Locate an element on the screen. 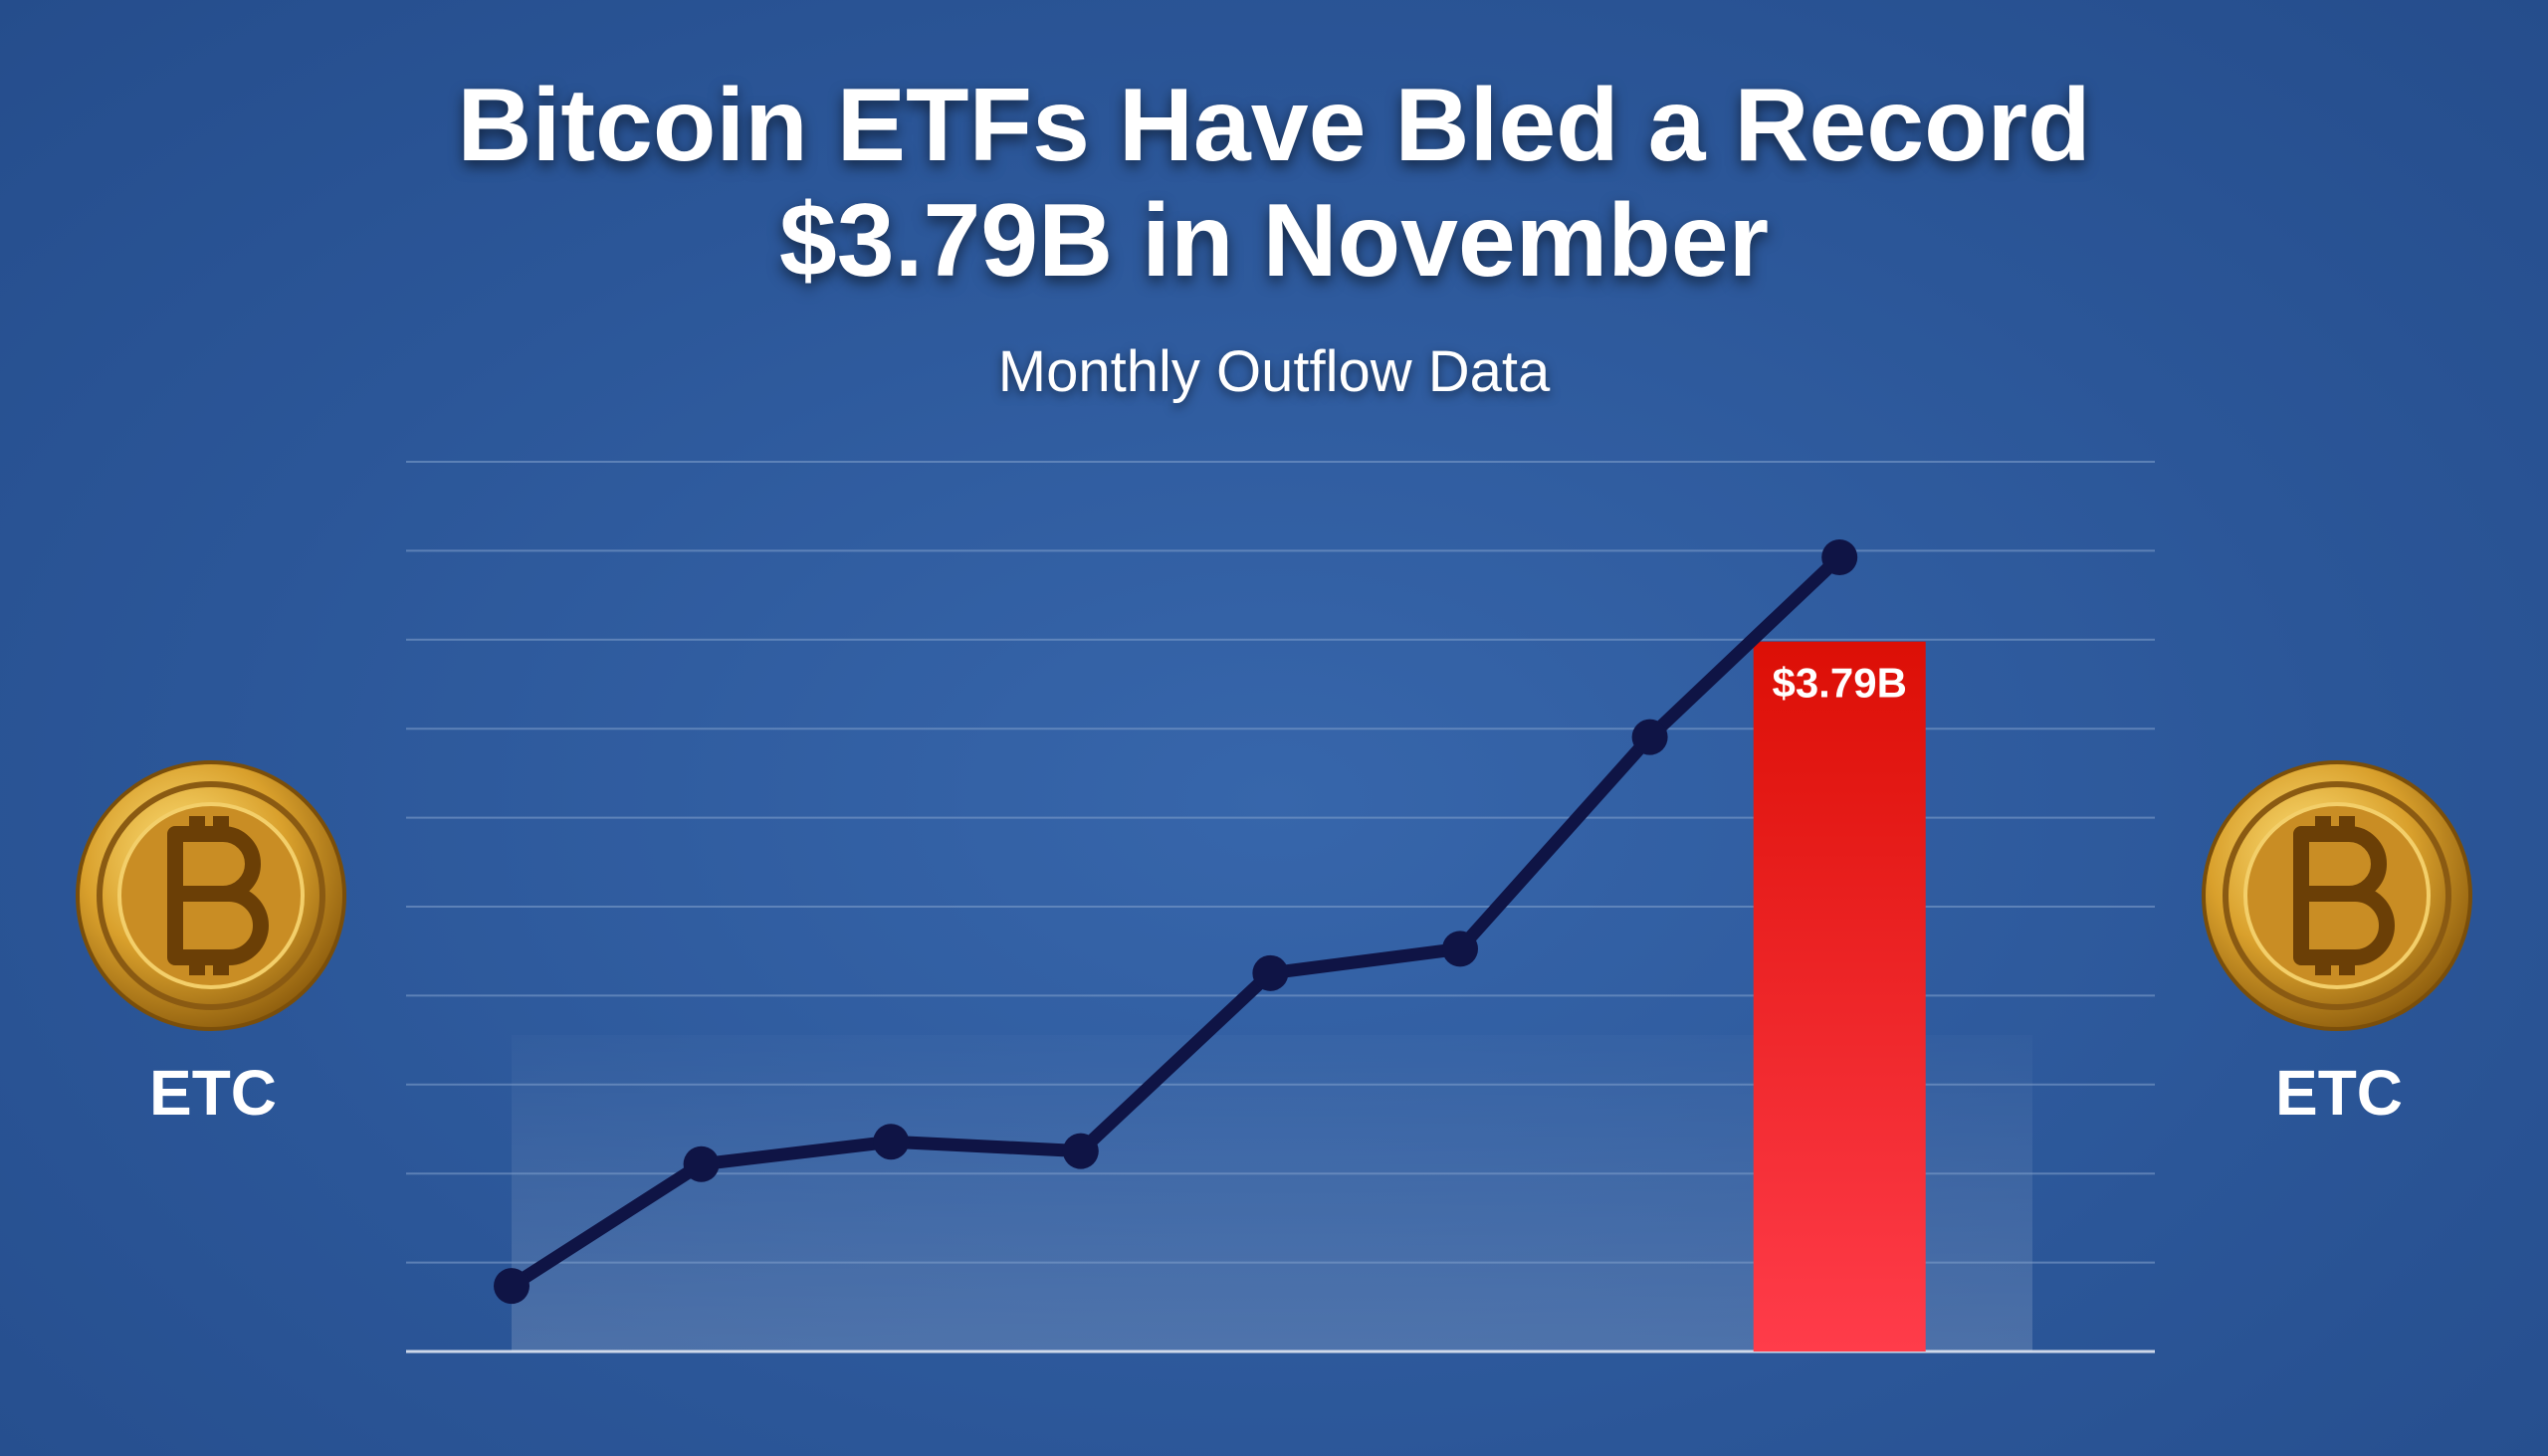  bar-value-label: $3.79B is located at coordinates (1839, 683).